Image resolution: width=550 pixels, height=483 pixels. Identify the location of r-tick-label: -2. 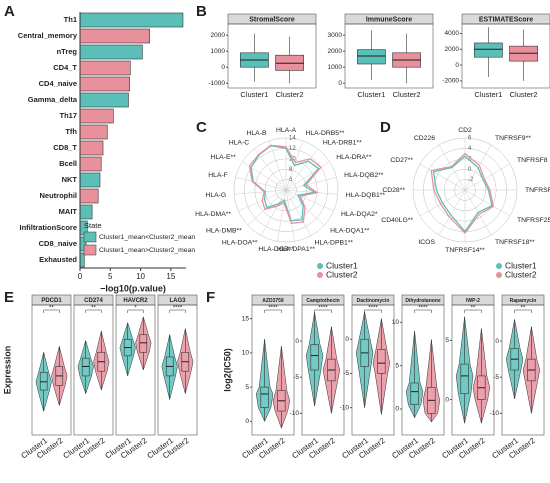
(471, 180).